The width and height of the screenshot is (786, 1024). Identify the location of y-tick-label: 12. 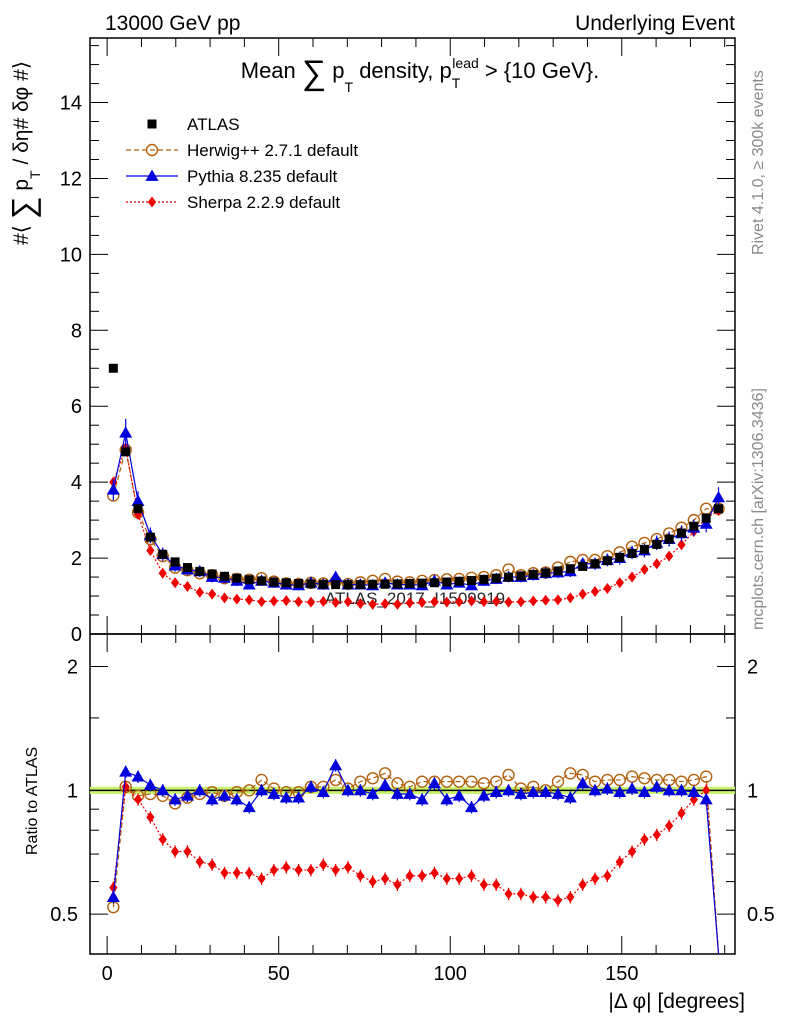
(71, 179).